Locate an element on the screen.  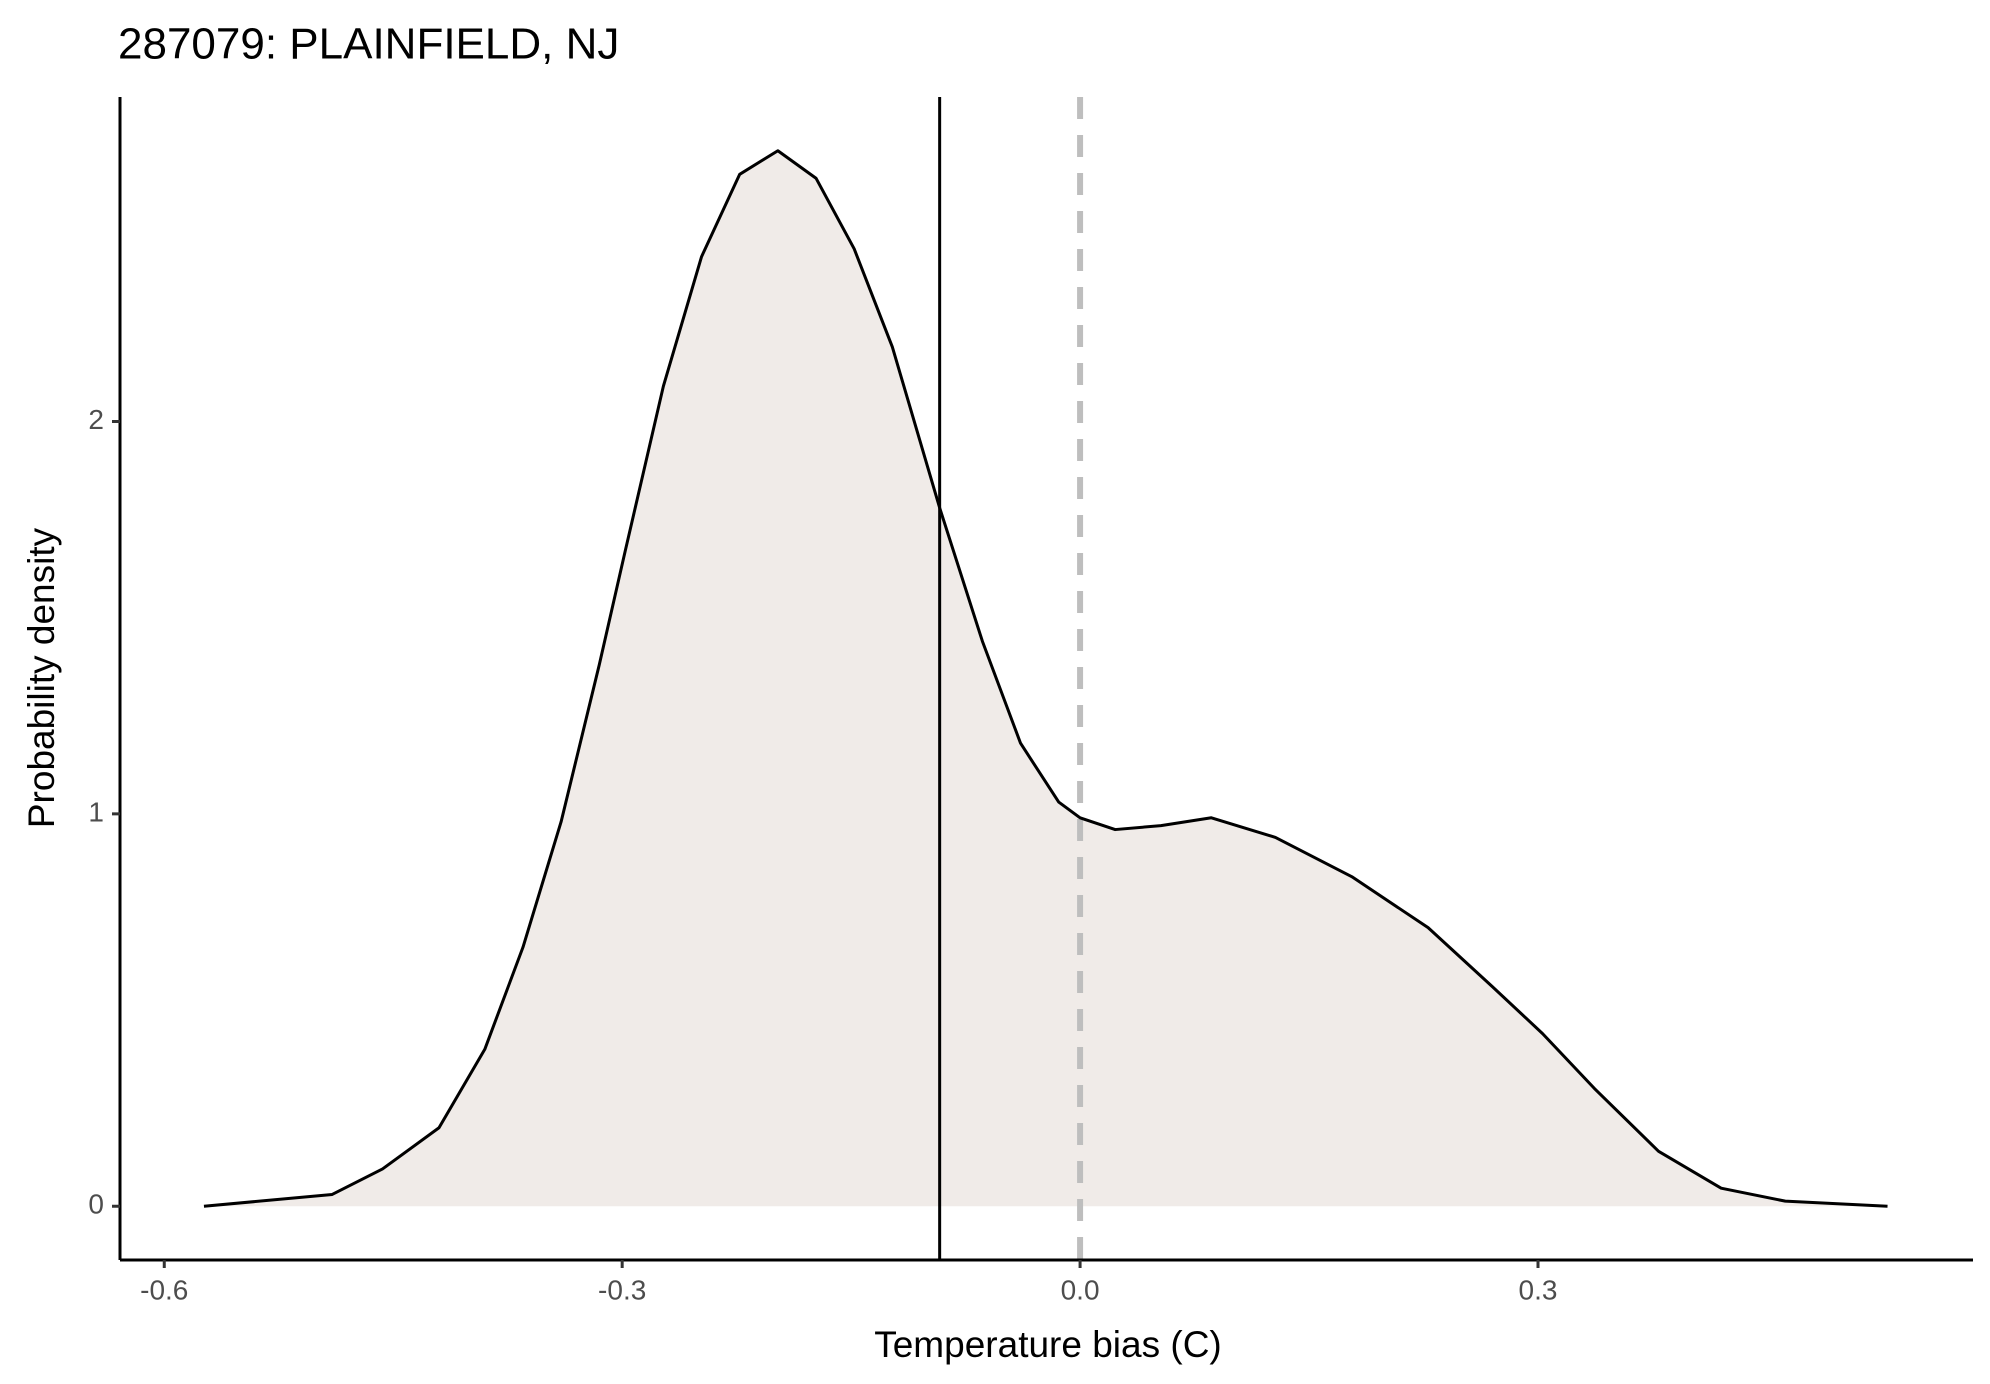
x-tick-label: 0.0 is located at coordinates (1080, 1289).